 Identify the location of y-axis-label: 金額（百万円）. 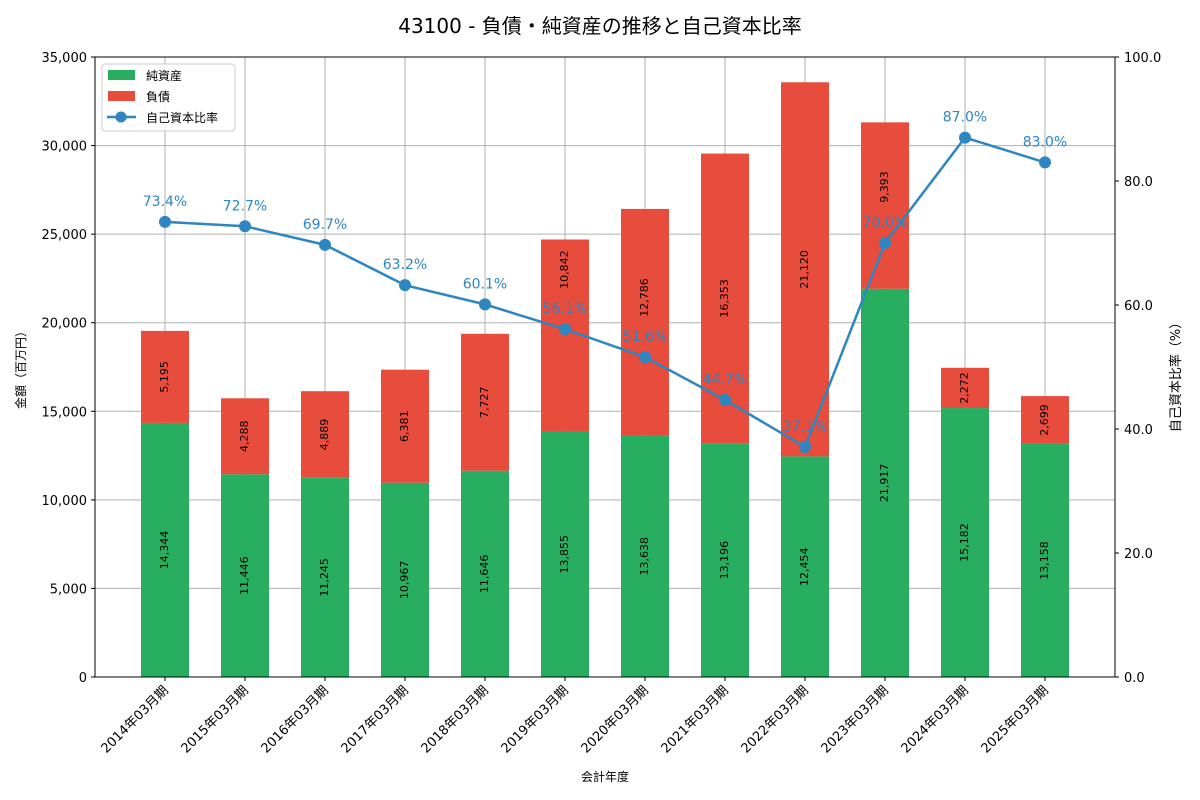
(20, 367).